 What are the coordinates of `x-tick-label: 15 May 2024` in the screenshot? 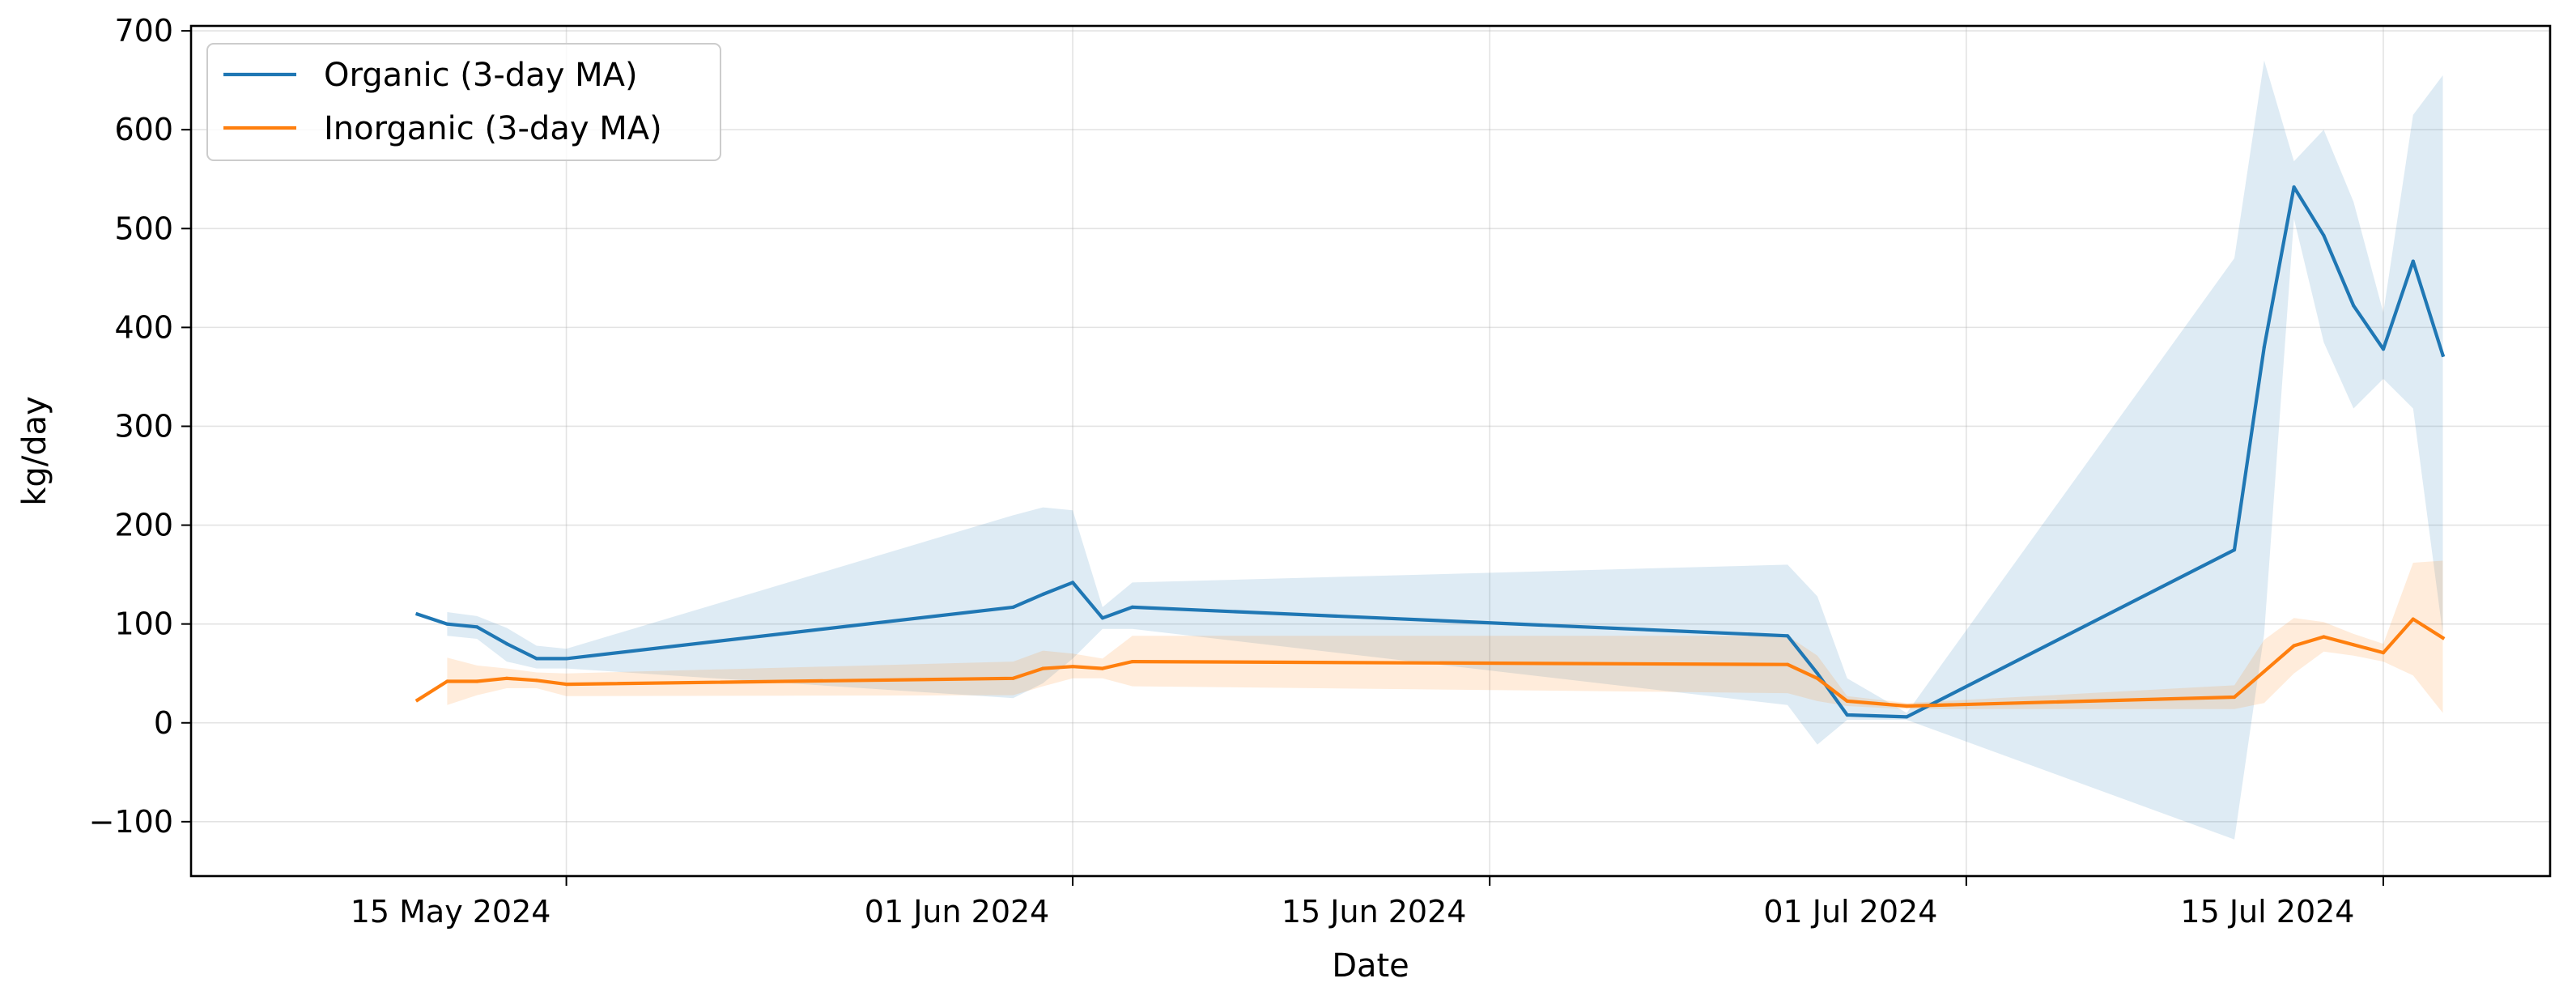 It's located at (451, 912).